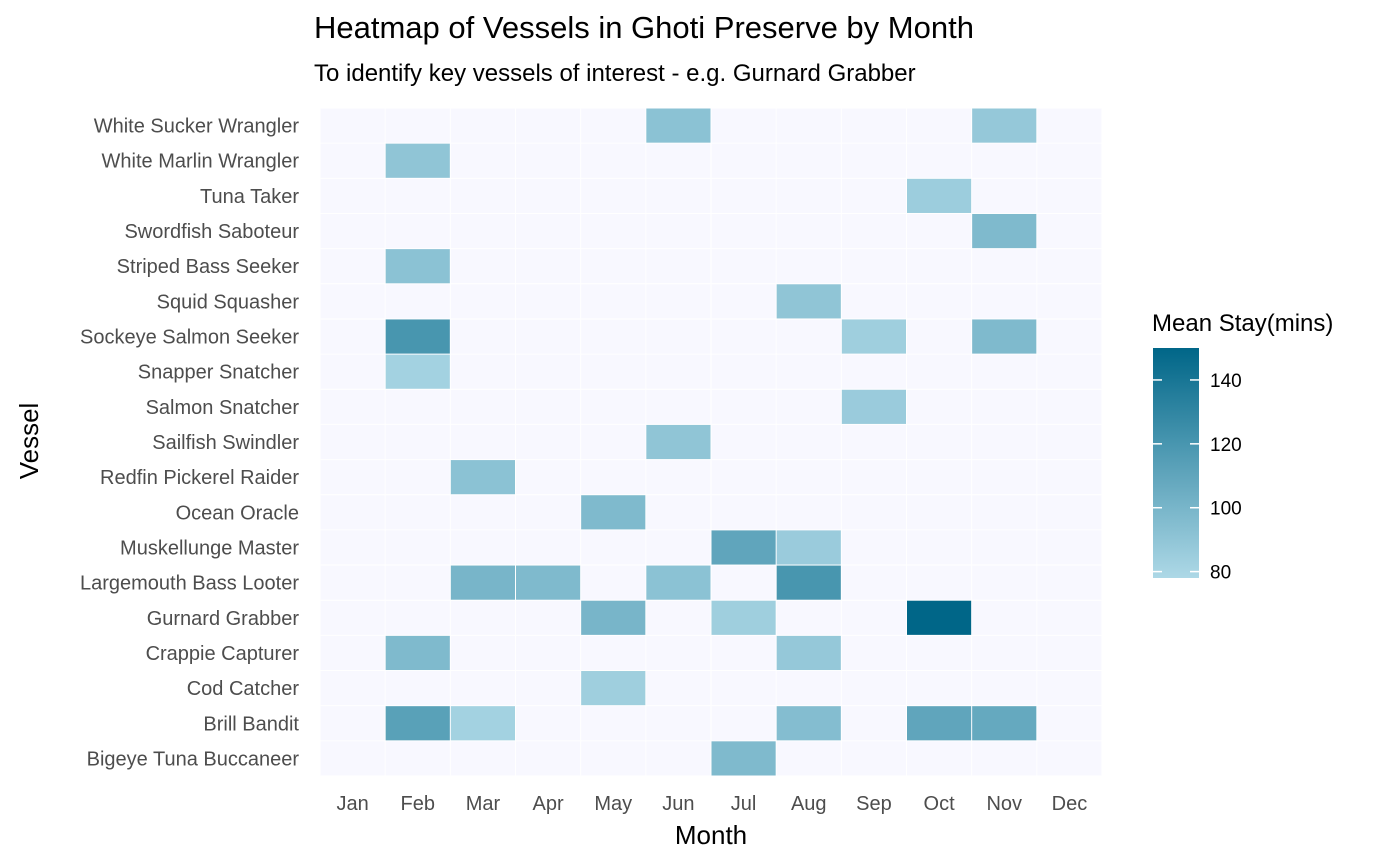 This screenshot has width=1400, height=865. What do you see at coordinates (613, 804) in the screenshot?
I see `x-tick-label: May` at bounding box center [613, 804].